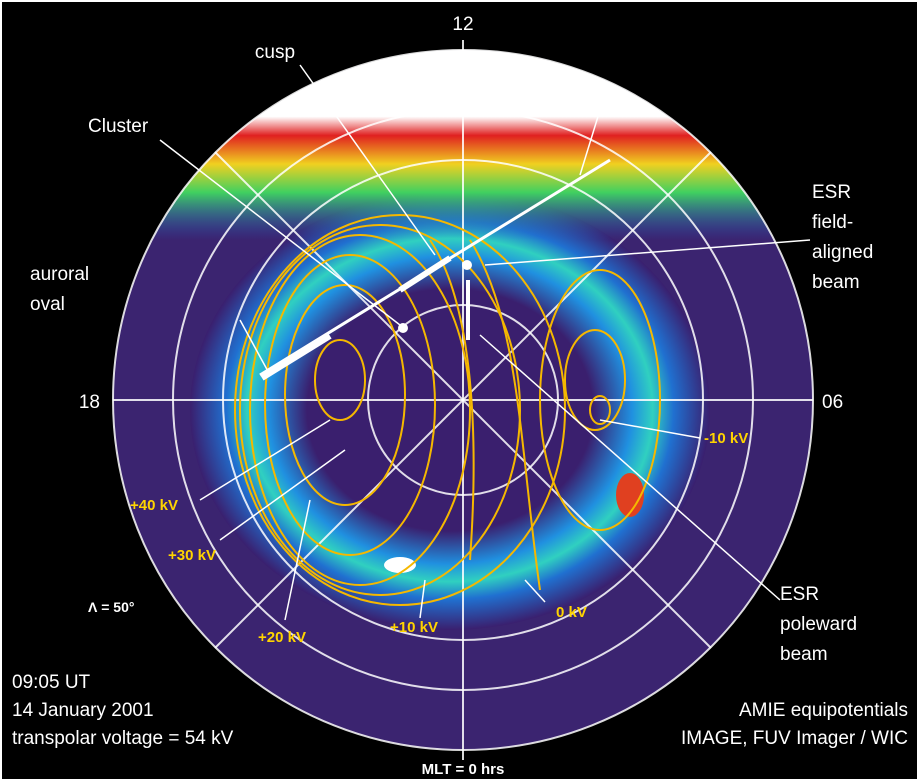  What do you see at coordinates (83, 710) in the screenshot?
I see `footer: 14 January 2001` at bounding box center [83, 710].